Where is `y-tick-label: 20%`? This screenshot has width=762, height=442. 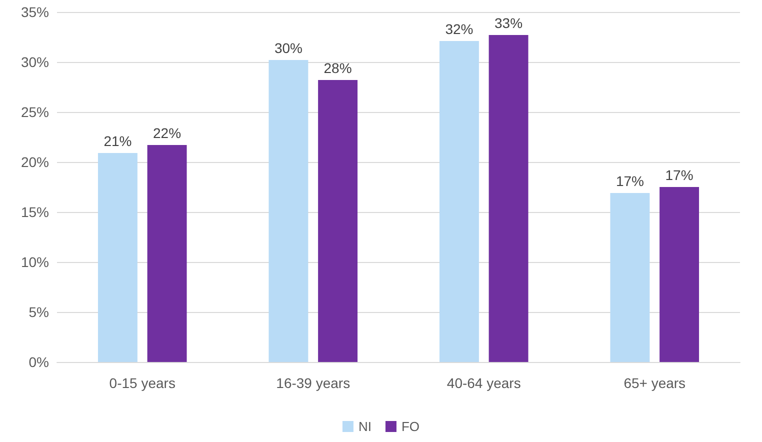 y-tick-label: 20% is located at coordinates (34, 162).